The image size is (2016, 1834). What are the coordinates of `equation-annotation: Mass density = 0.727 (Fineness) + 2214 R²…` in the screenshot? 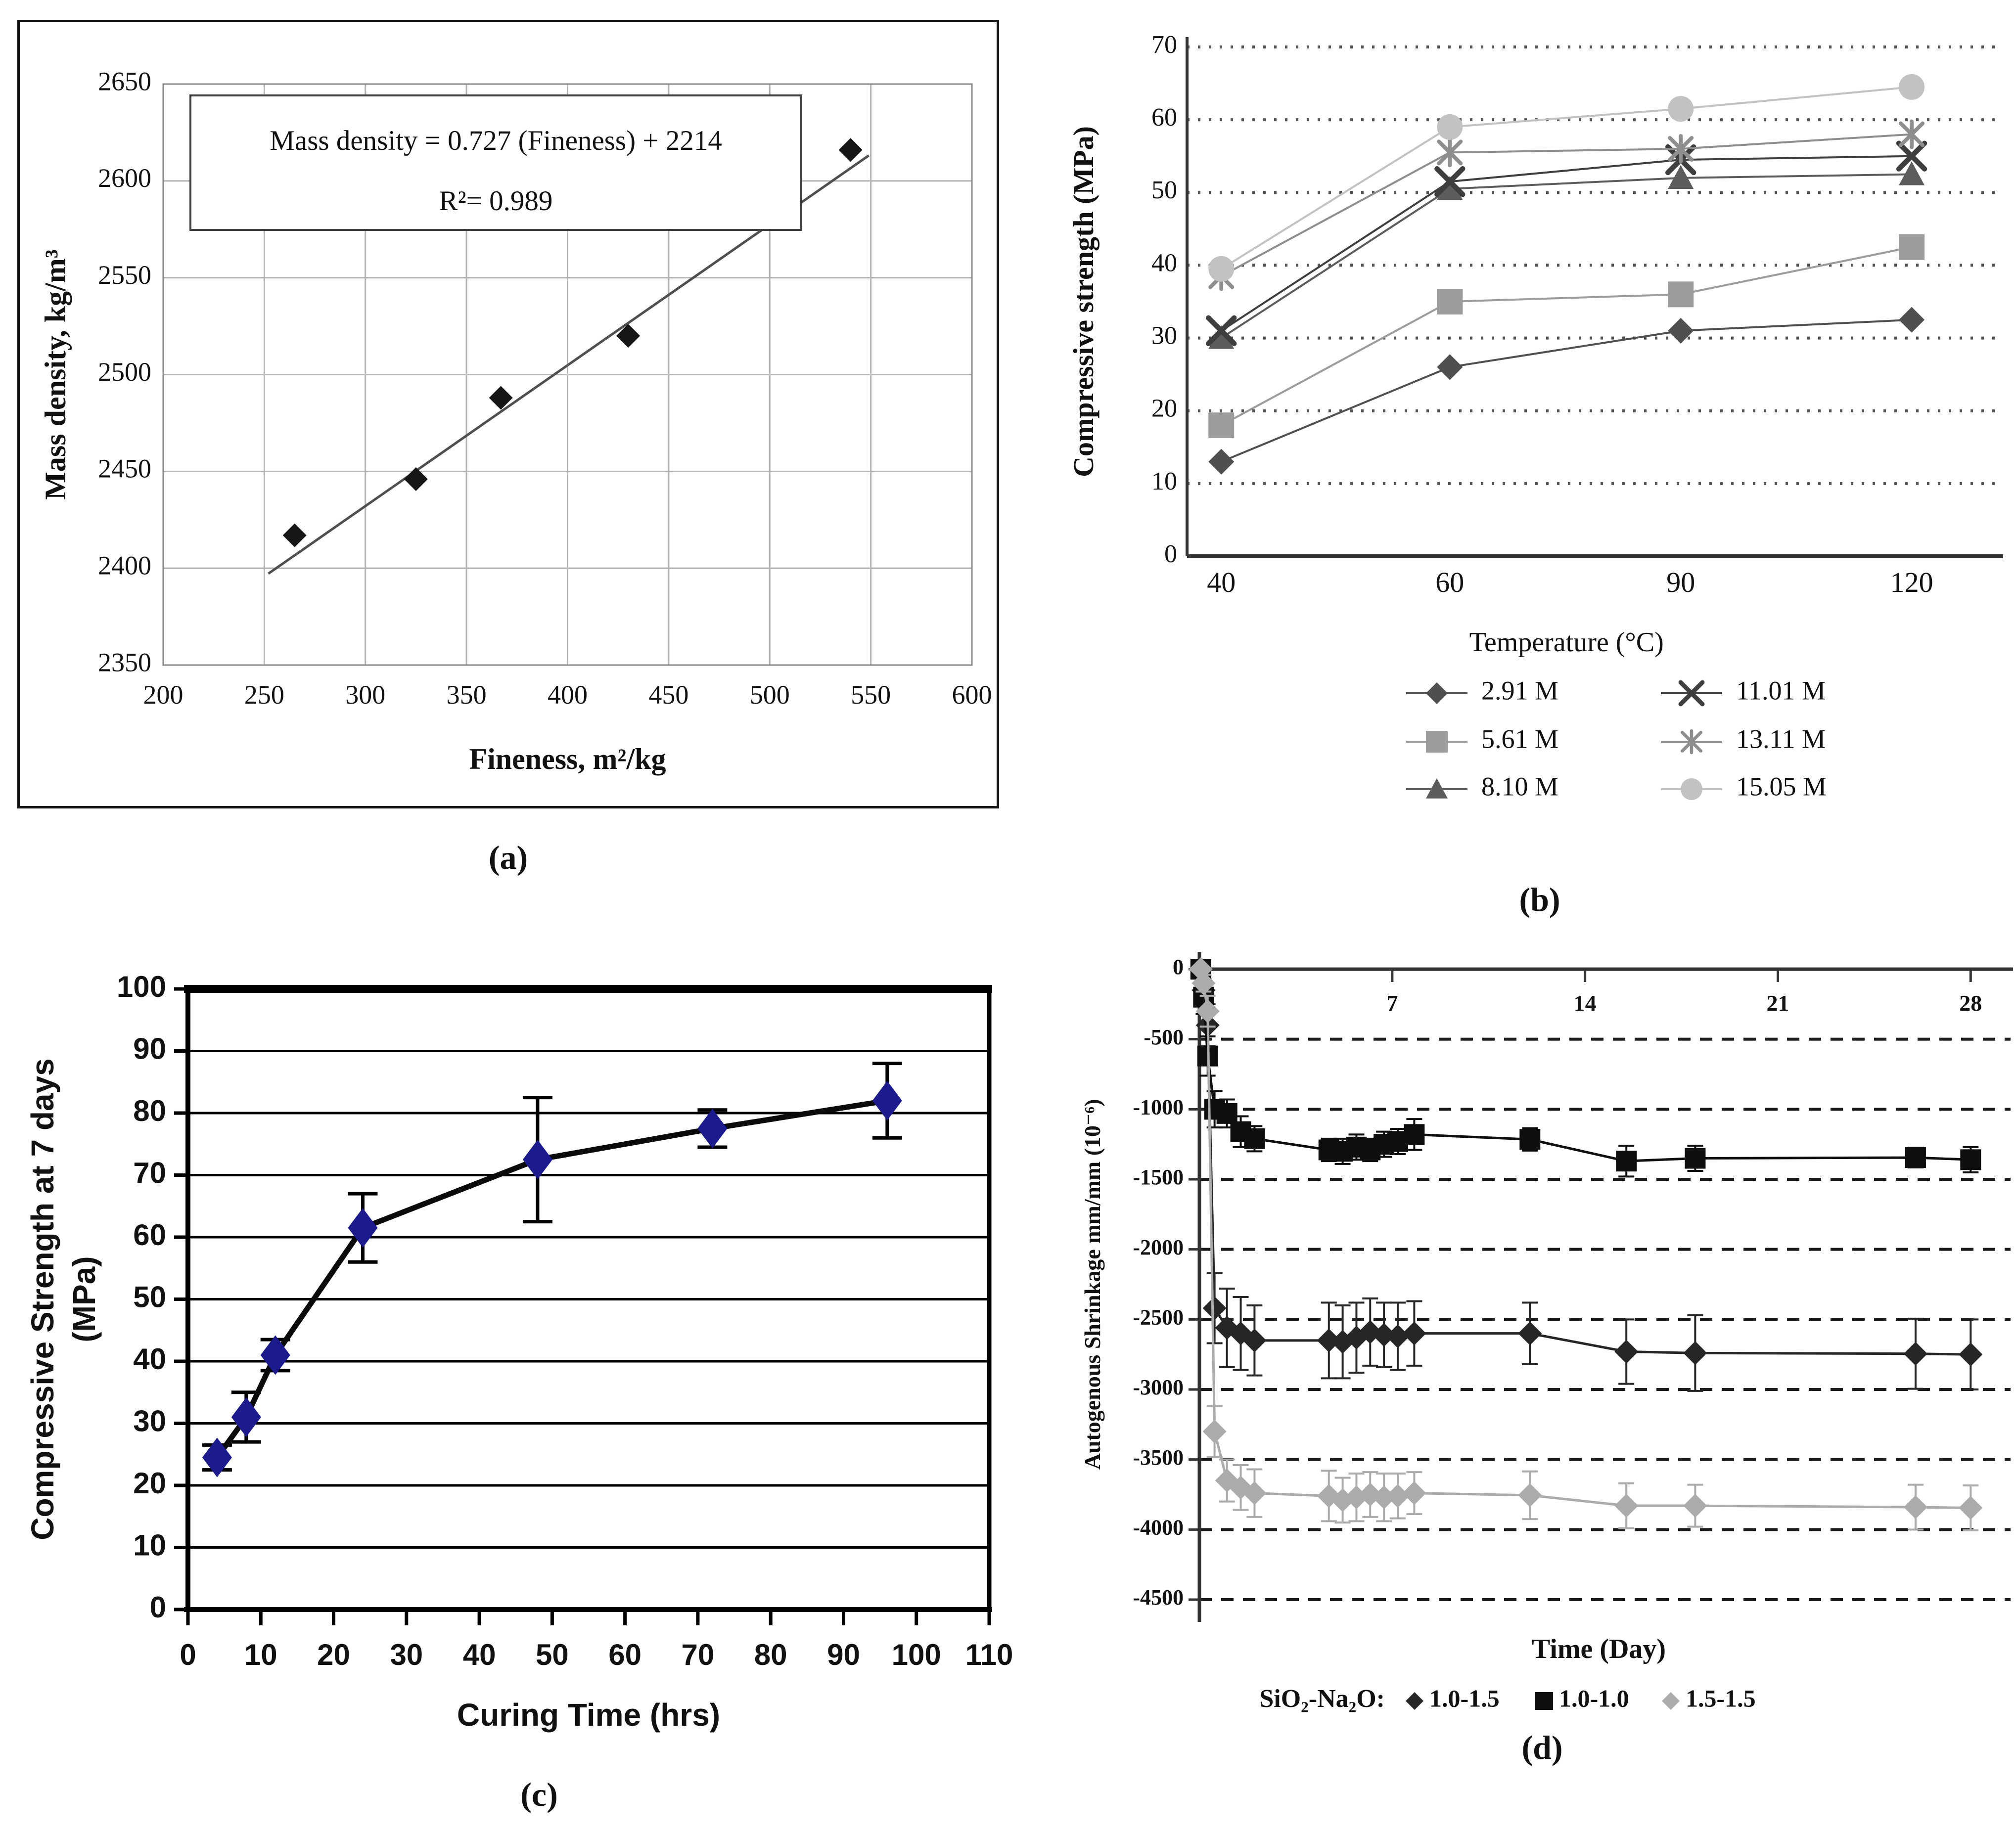 It's located at (495, 162).